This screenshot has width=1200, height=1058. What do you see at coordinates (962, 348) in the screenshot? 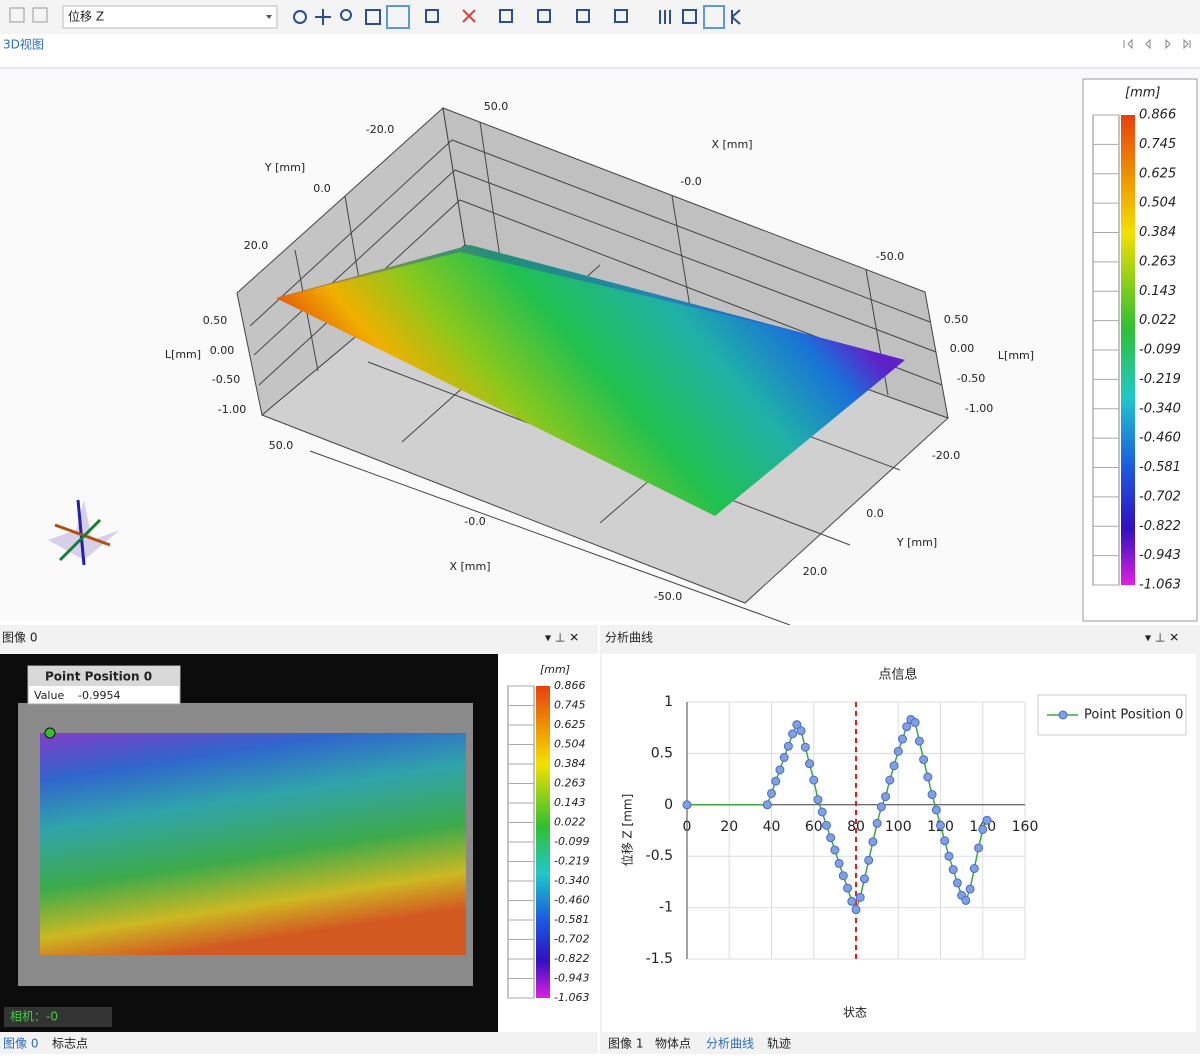
I see `axis3d-label: 0.00` at bounding box center [962, 348].